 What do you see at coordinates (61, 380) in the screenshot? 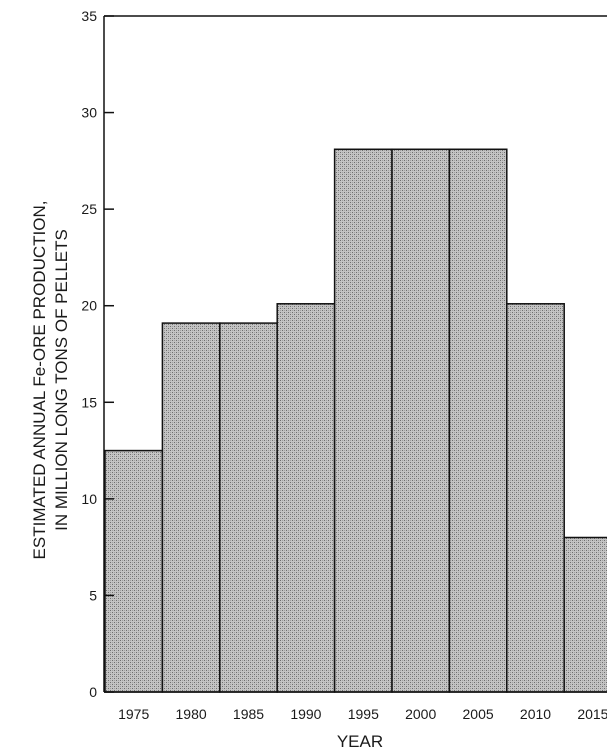
I see `y-axis-title-line2: IN MILLION LONG TONS OF PELLETS` at bounding box center [61, 380].